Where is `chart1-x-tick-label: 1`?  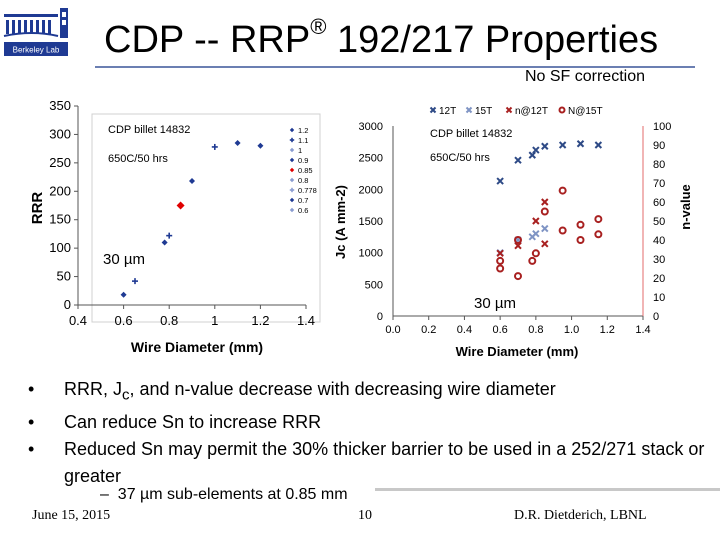
chart1-x-tick-label: 1 is located at coordinates (214, 320).